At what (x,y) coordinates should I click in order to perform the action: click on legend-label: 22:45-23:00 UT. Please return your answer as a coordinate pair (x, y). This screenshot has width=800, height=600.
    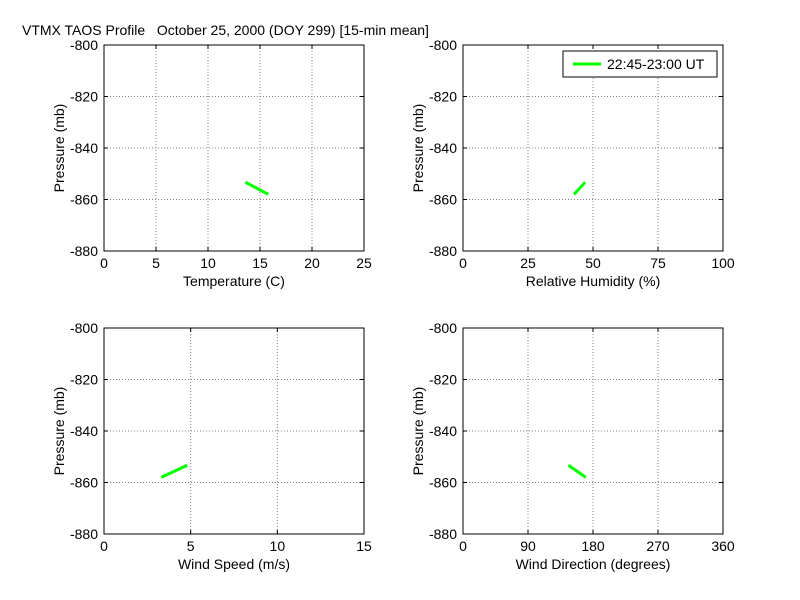
    Looking at the image, I should click on (656, 64).